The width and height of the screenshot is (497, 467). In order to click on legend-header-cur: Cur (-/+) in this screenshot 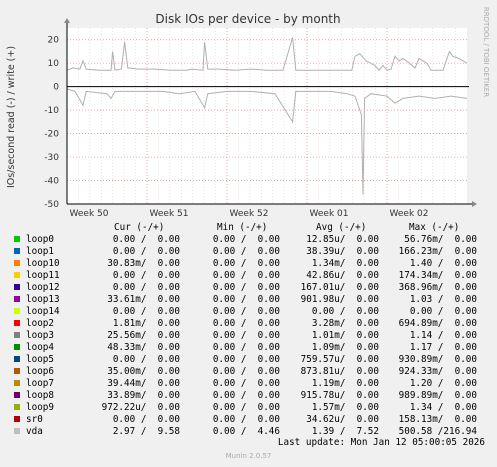, I will do `click(139, 227)`.